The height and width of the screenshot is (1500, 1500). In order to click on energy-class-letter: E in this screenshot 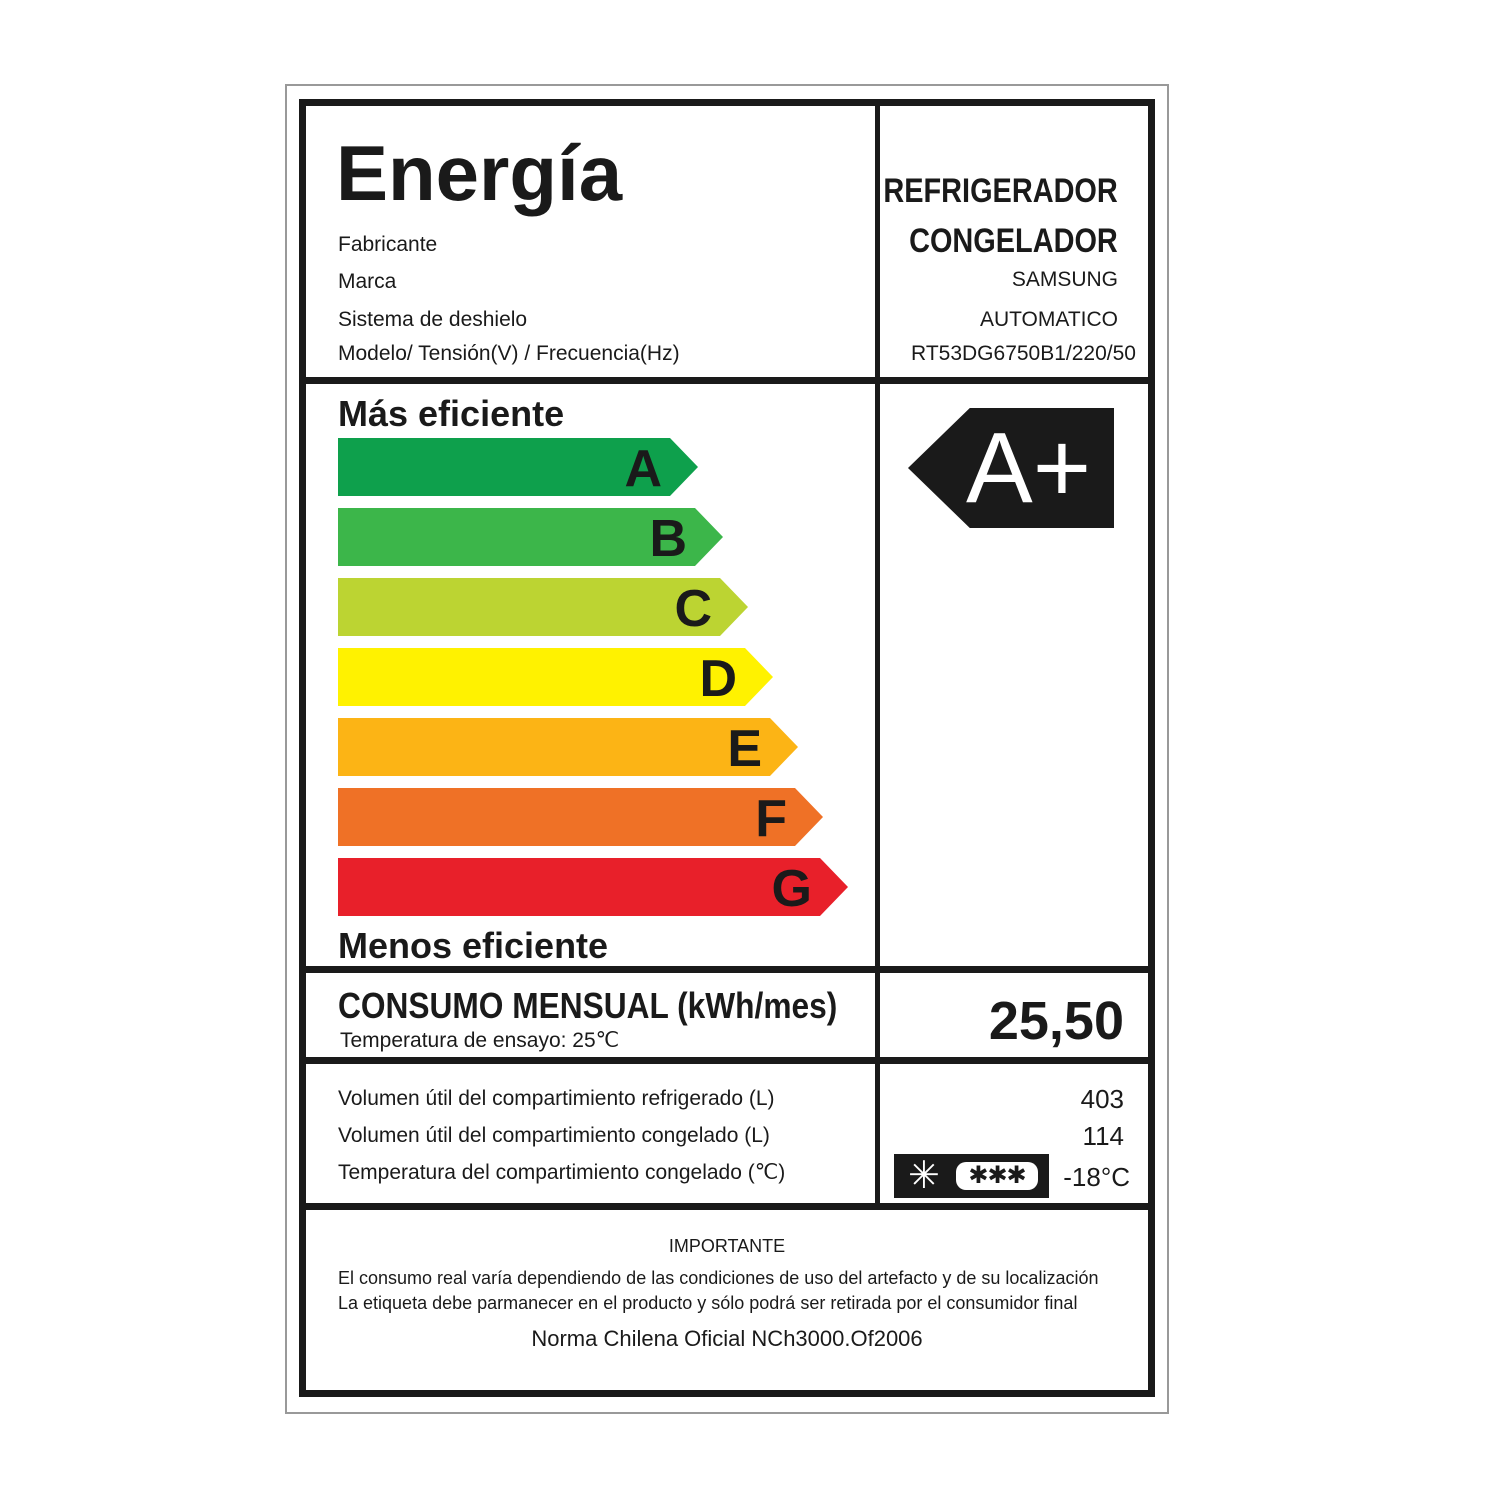, I will do `click(744, 749)`.